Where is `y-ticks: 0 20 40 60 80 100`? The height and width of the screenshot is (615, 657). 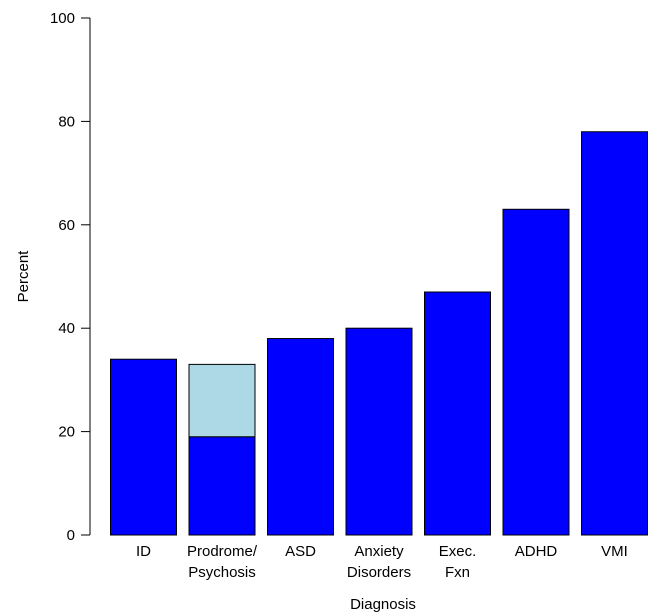 y-ticks: 0 20 40 60 80 100 is located at coordinates (70, 277).